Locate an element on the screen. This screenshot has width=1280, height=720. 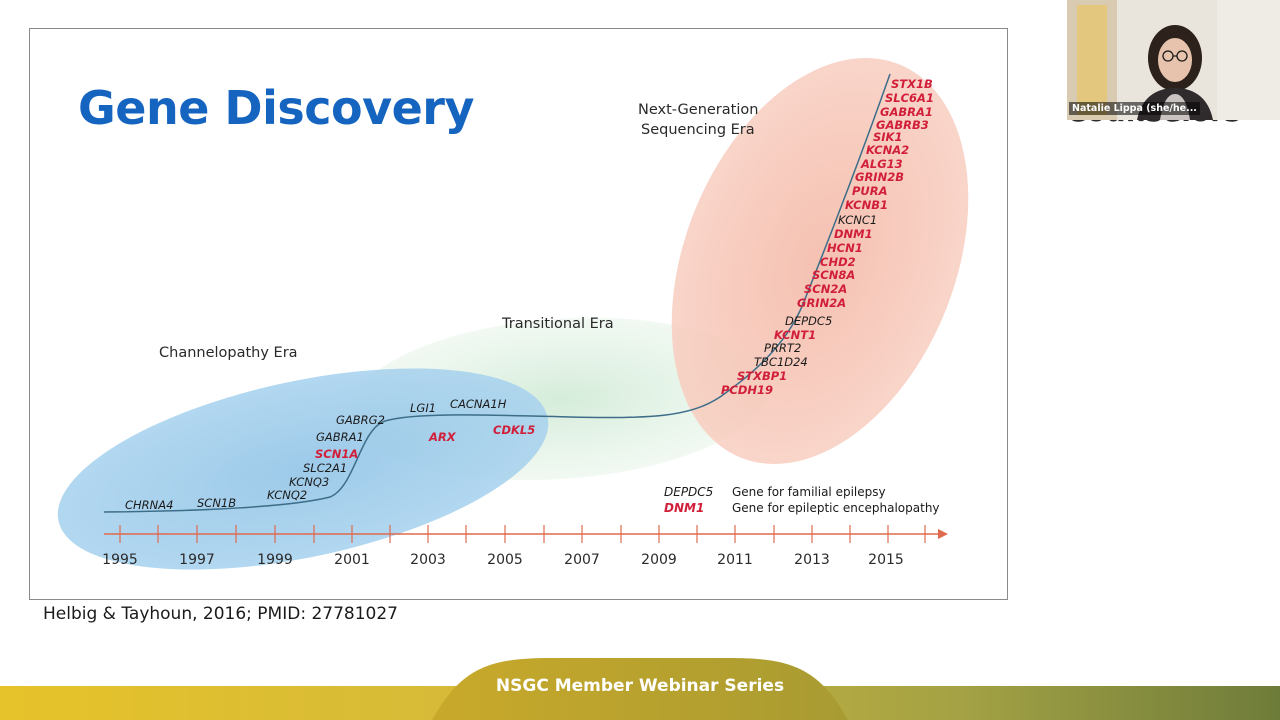
gene-label: GABRG2 is located at coordinates (360, 420).